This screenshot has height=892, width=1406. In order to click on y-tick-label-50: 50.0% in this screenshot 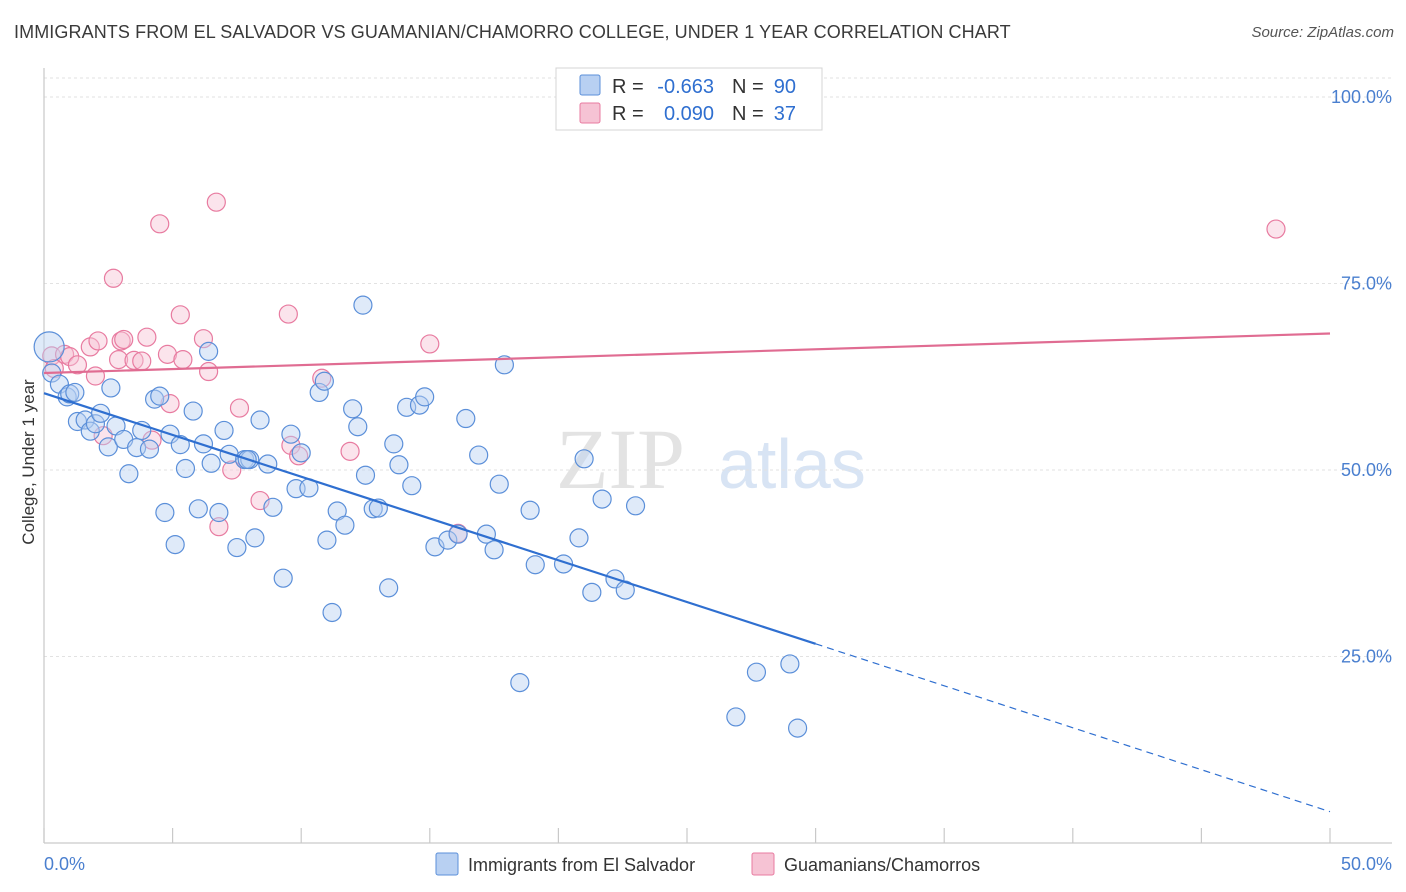, I will do `click(1366, 470)`.